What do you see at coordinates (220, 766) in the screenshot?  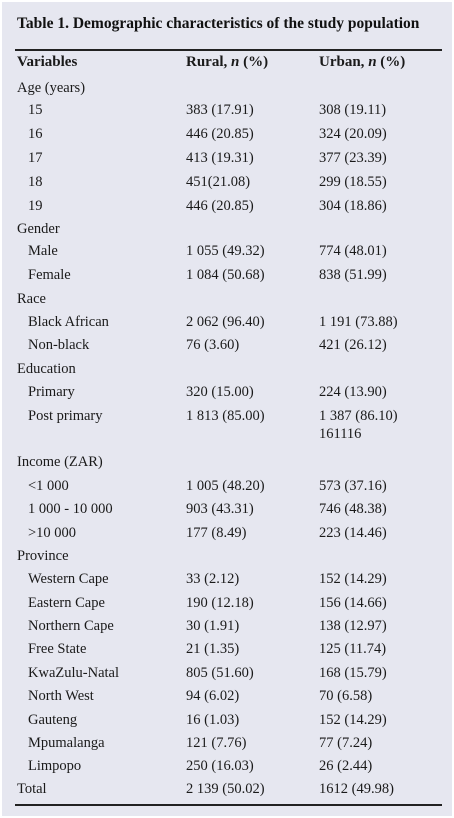 I see `rural-value: 250 (16.03)` at bounding box center [220, 766].